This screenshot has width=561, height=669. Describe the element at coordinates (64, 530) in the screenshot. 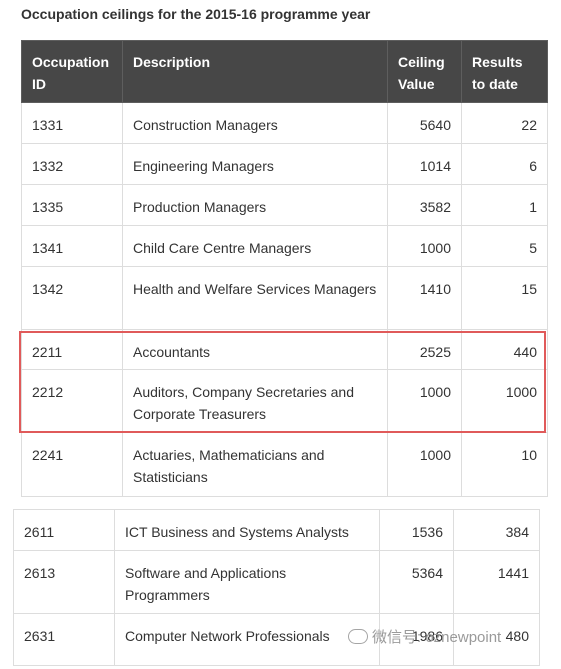

I see `cell-id: 2611` at that location.